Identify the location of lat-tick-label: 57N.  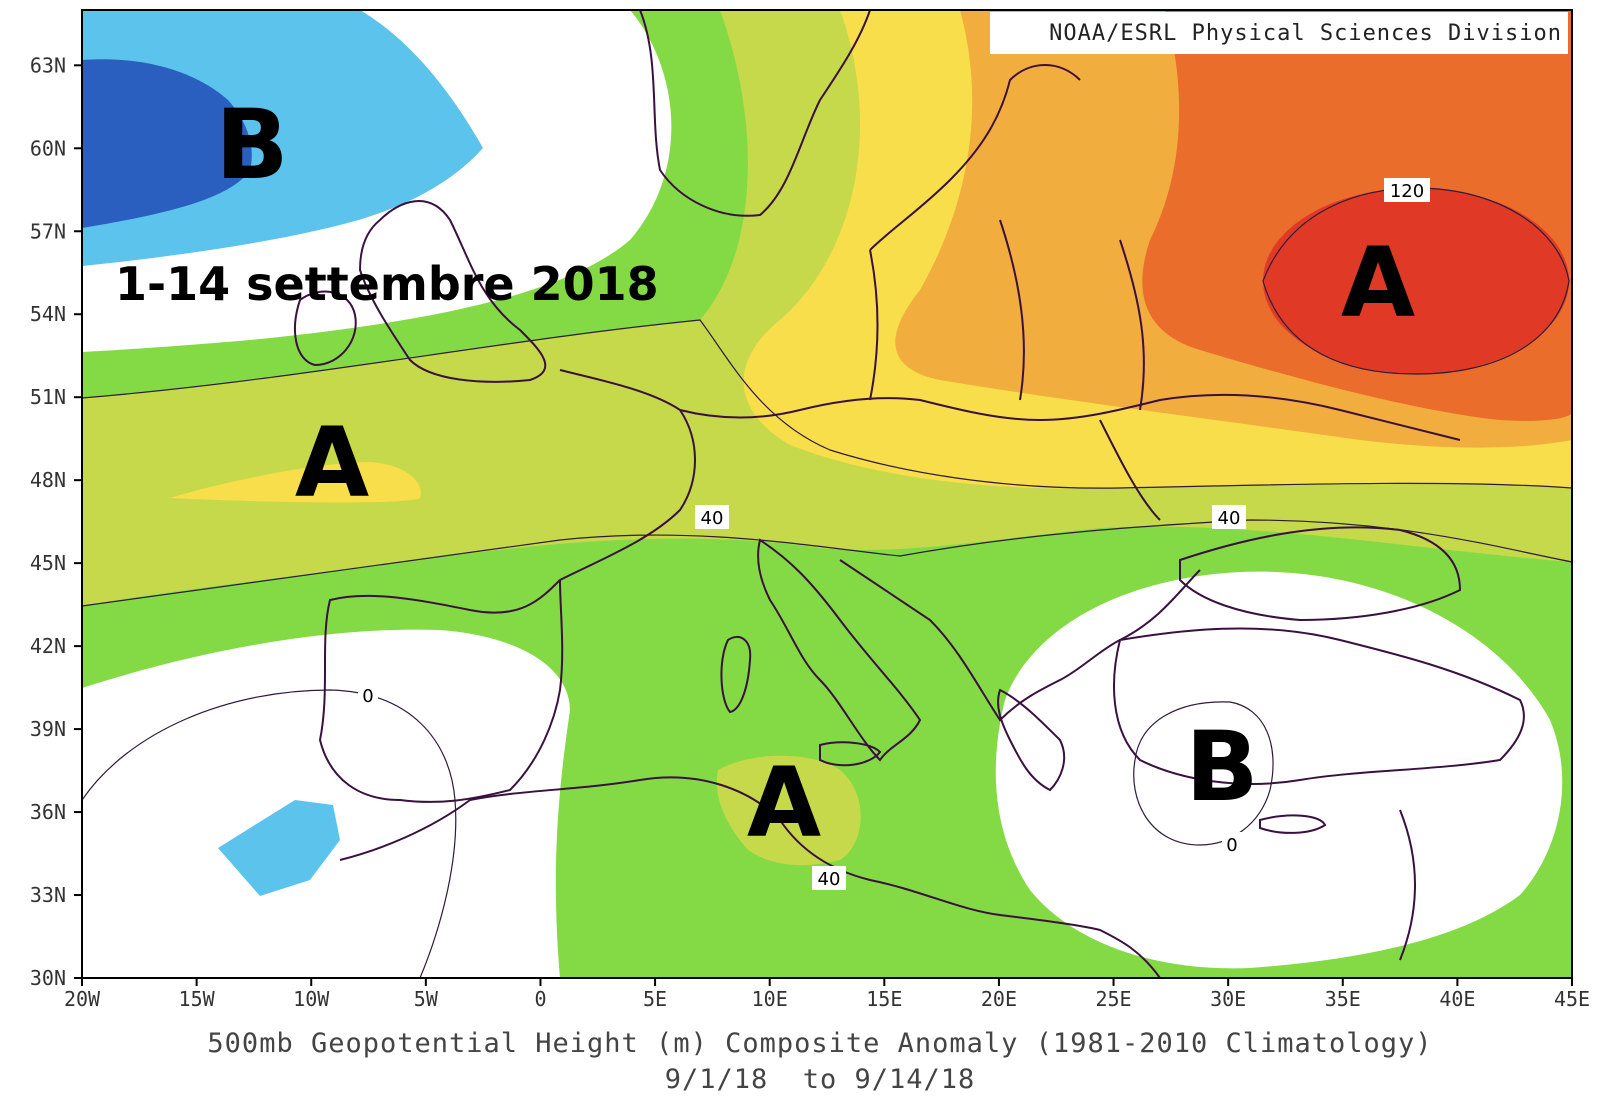
(48, 231).